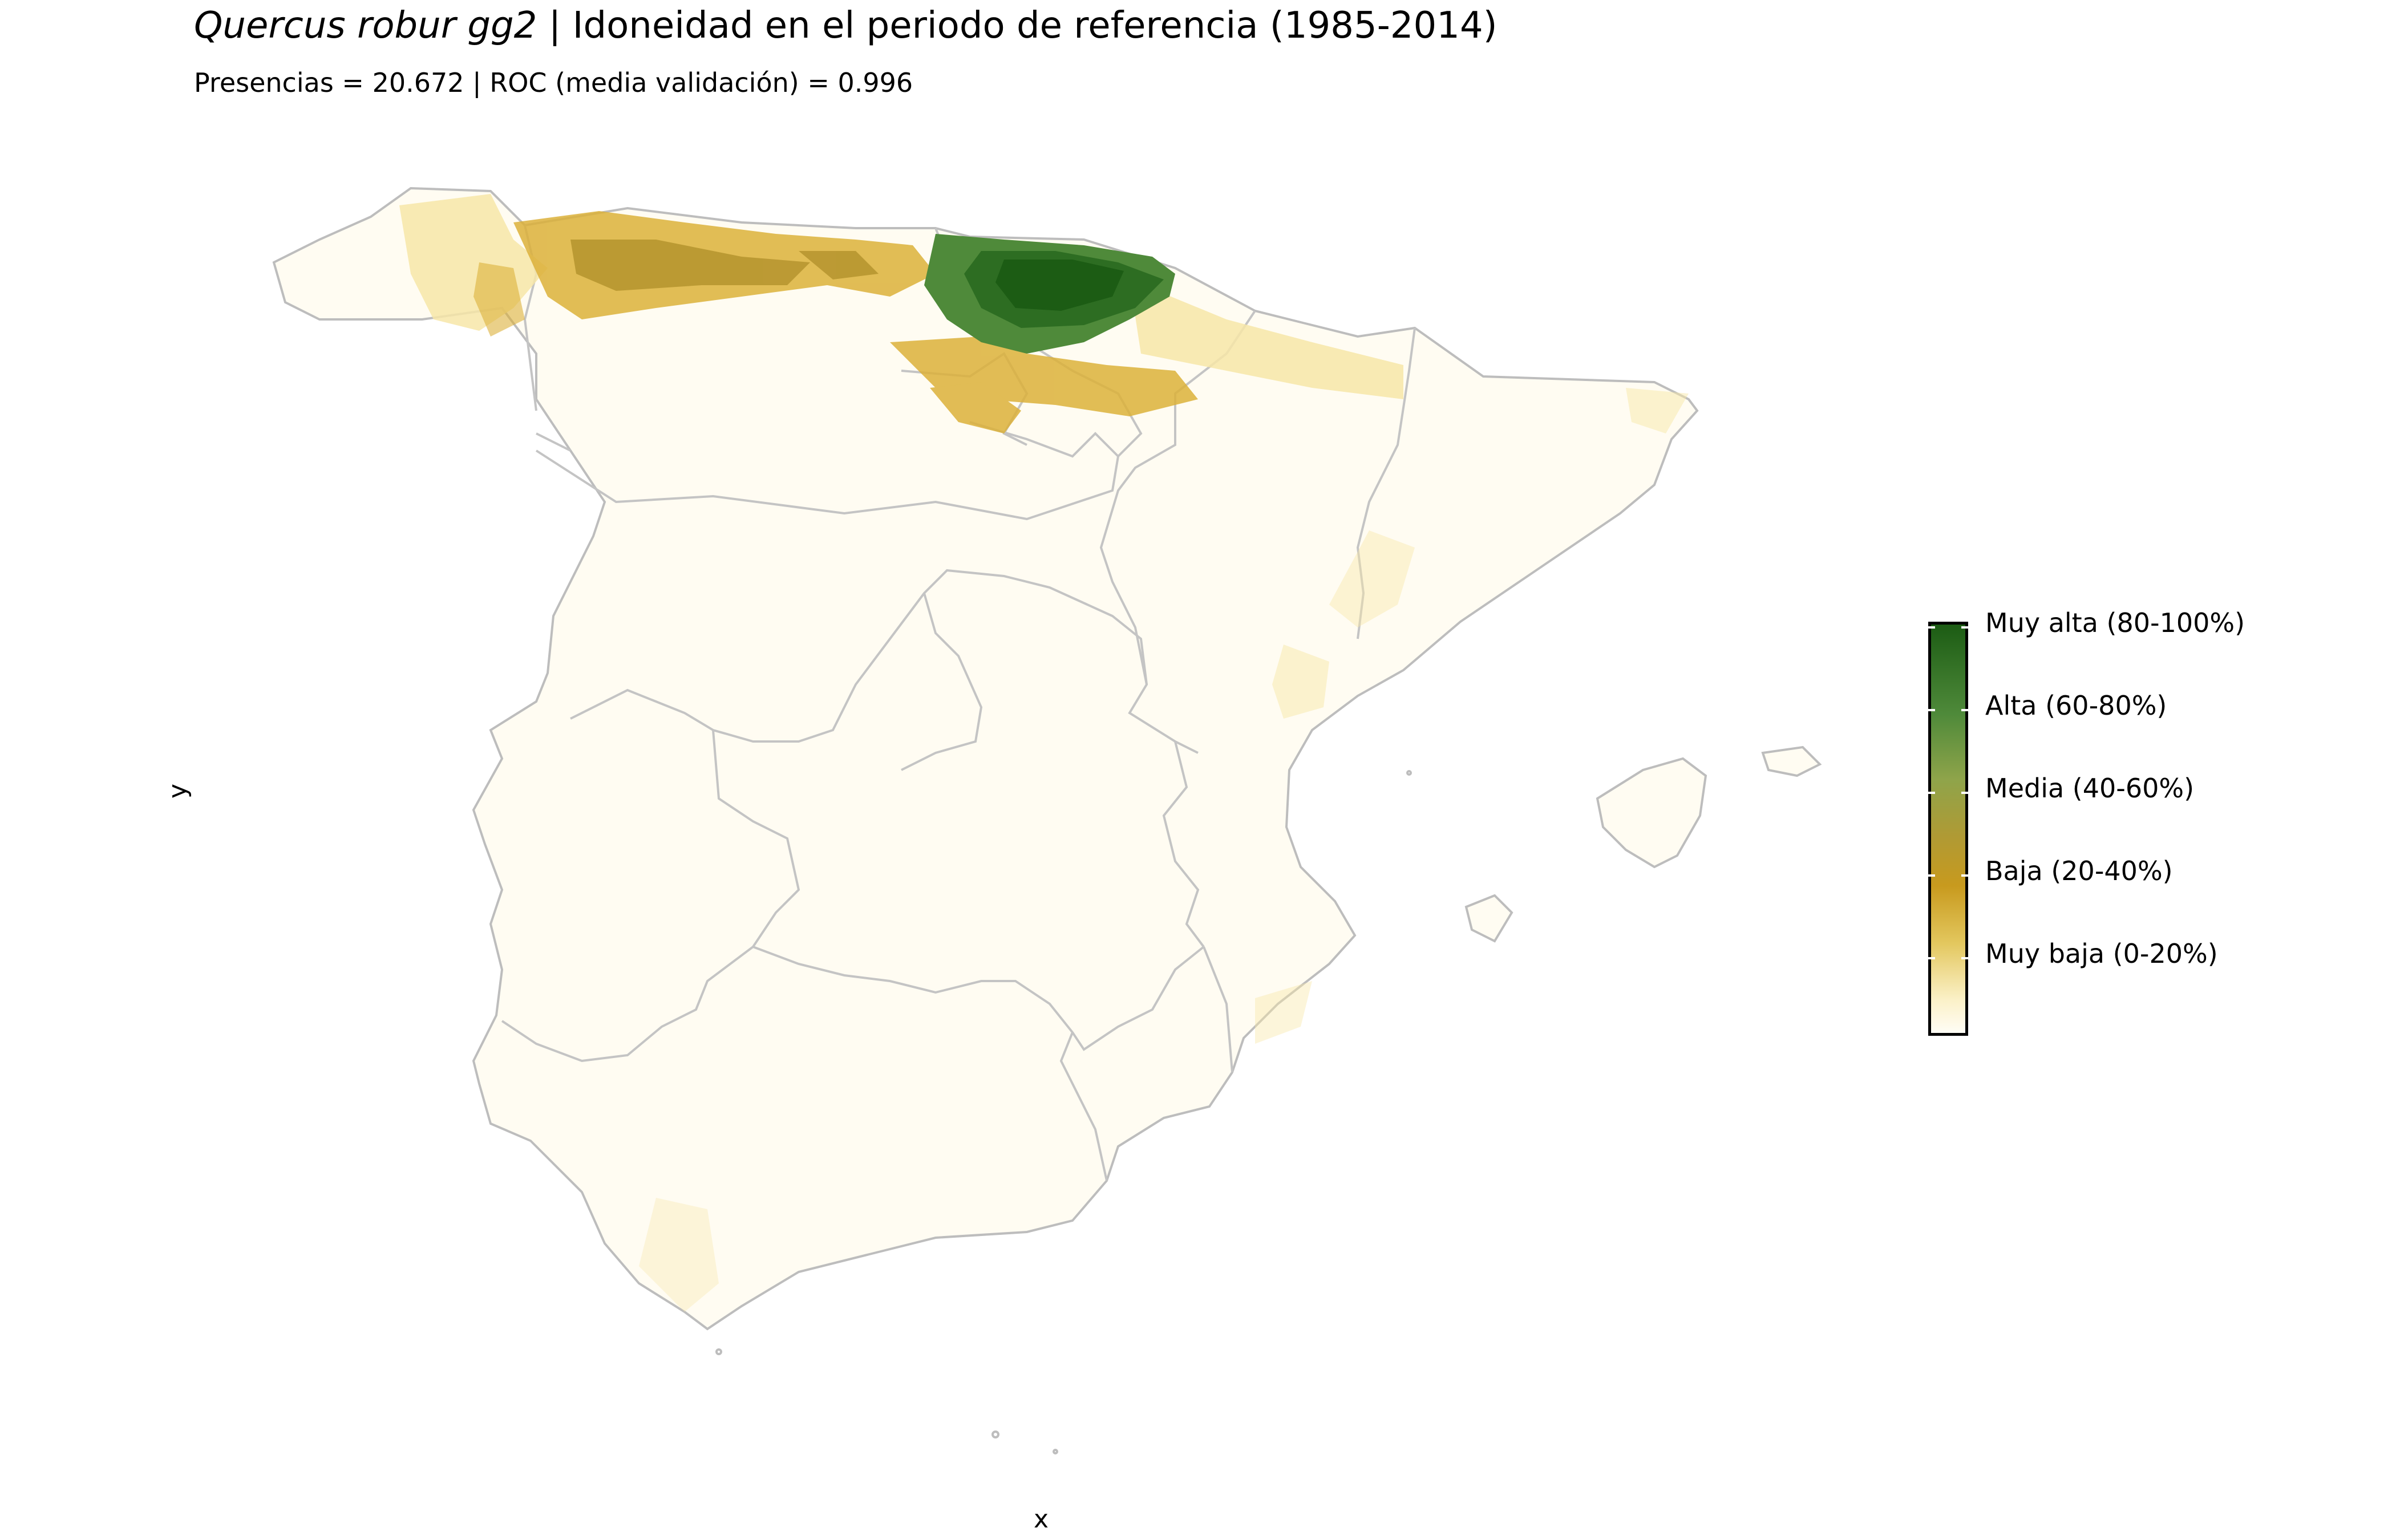 This screenshot has width=2396, height=1540. What do you see at coordinates (1063, 1112) in the screenshot?
I see `small-islets` at bounding box center [1063, 1112].